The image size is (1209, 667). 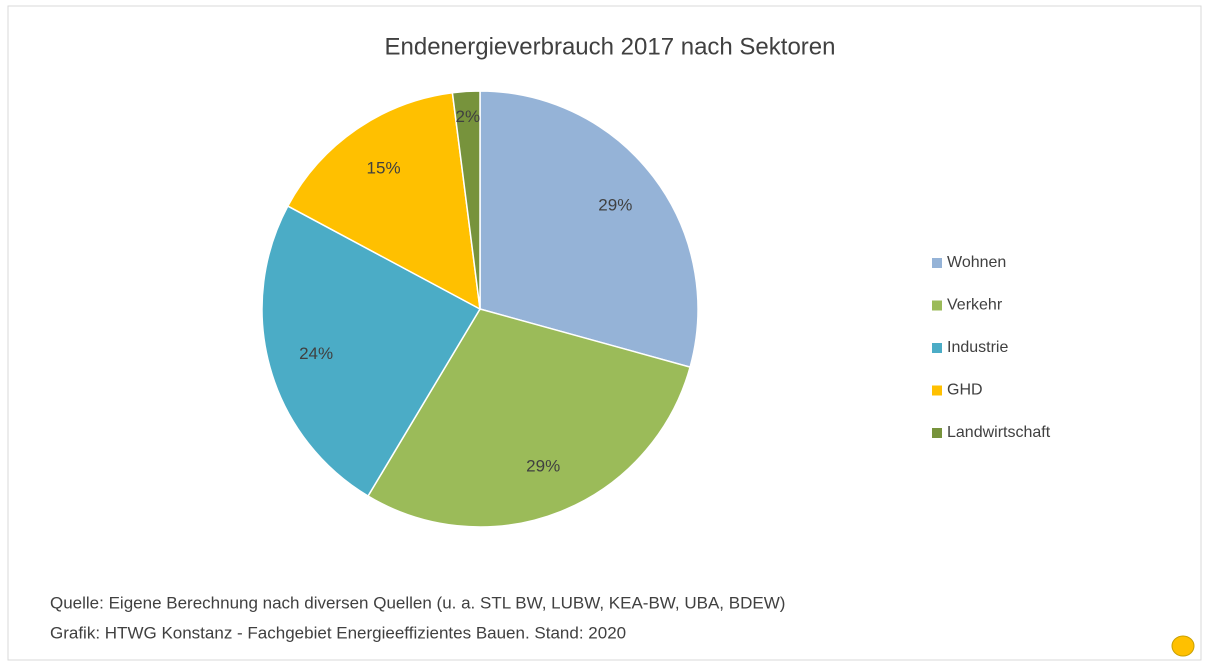 I want to click on data-label: 24%, so click(x=316, y=353).